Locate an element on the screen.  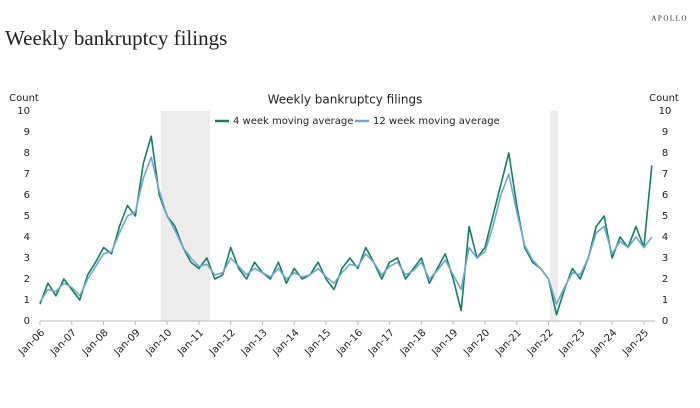
x-tick-label: Jan-16 is located at coordinates (349, 342).